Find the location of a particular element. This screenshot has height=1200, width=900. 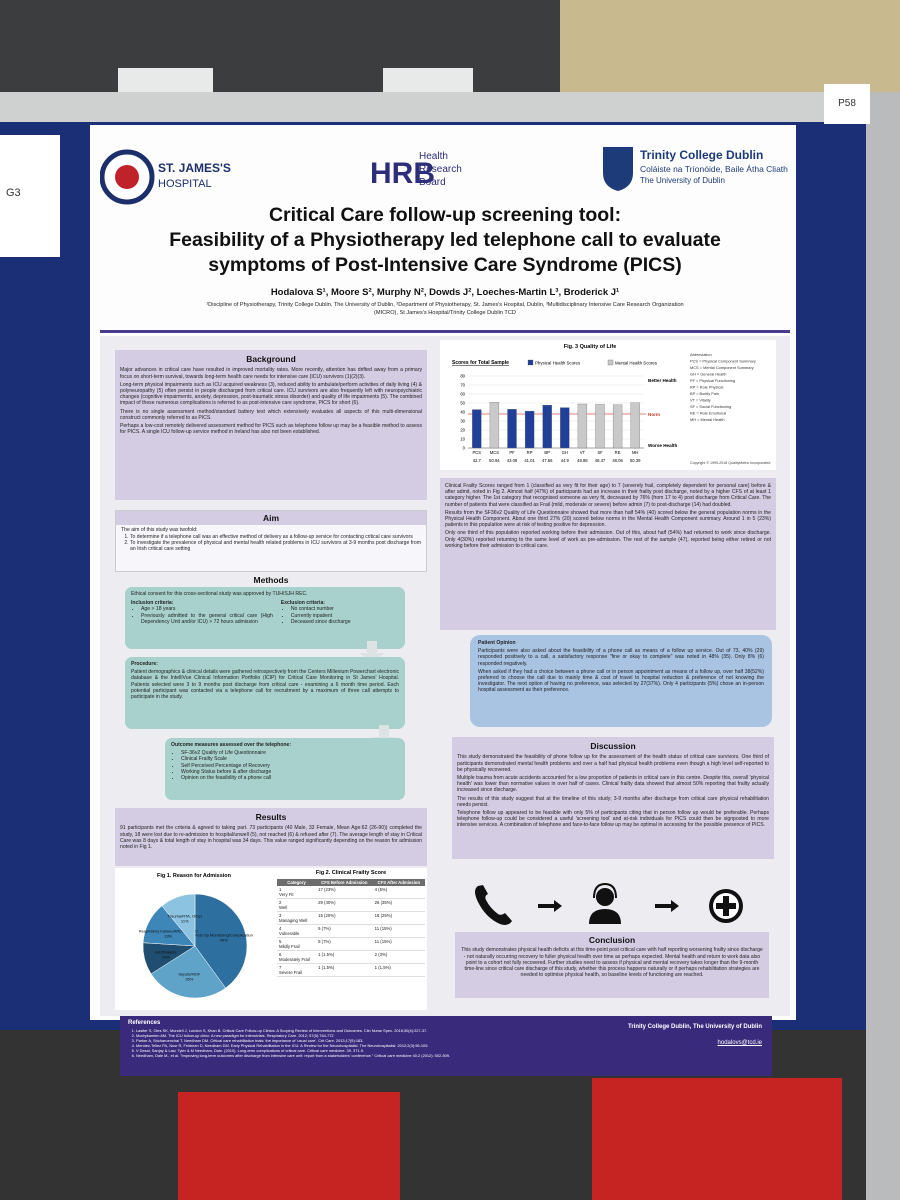

category-number: 5 is located at coordinates (280, 941).